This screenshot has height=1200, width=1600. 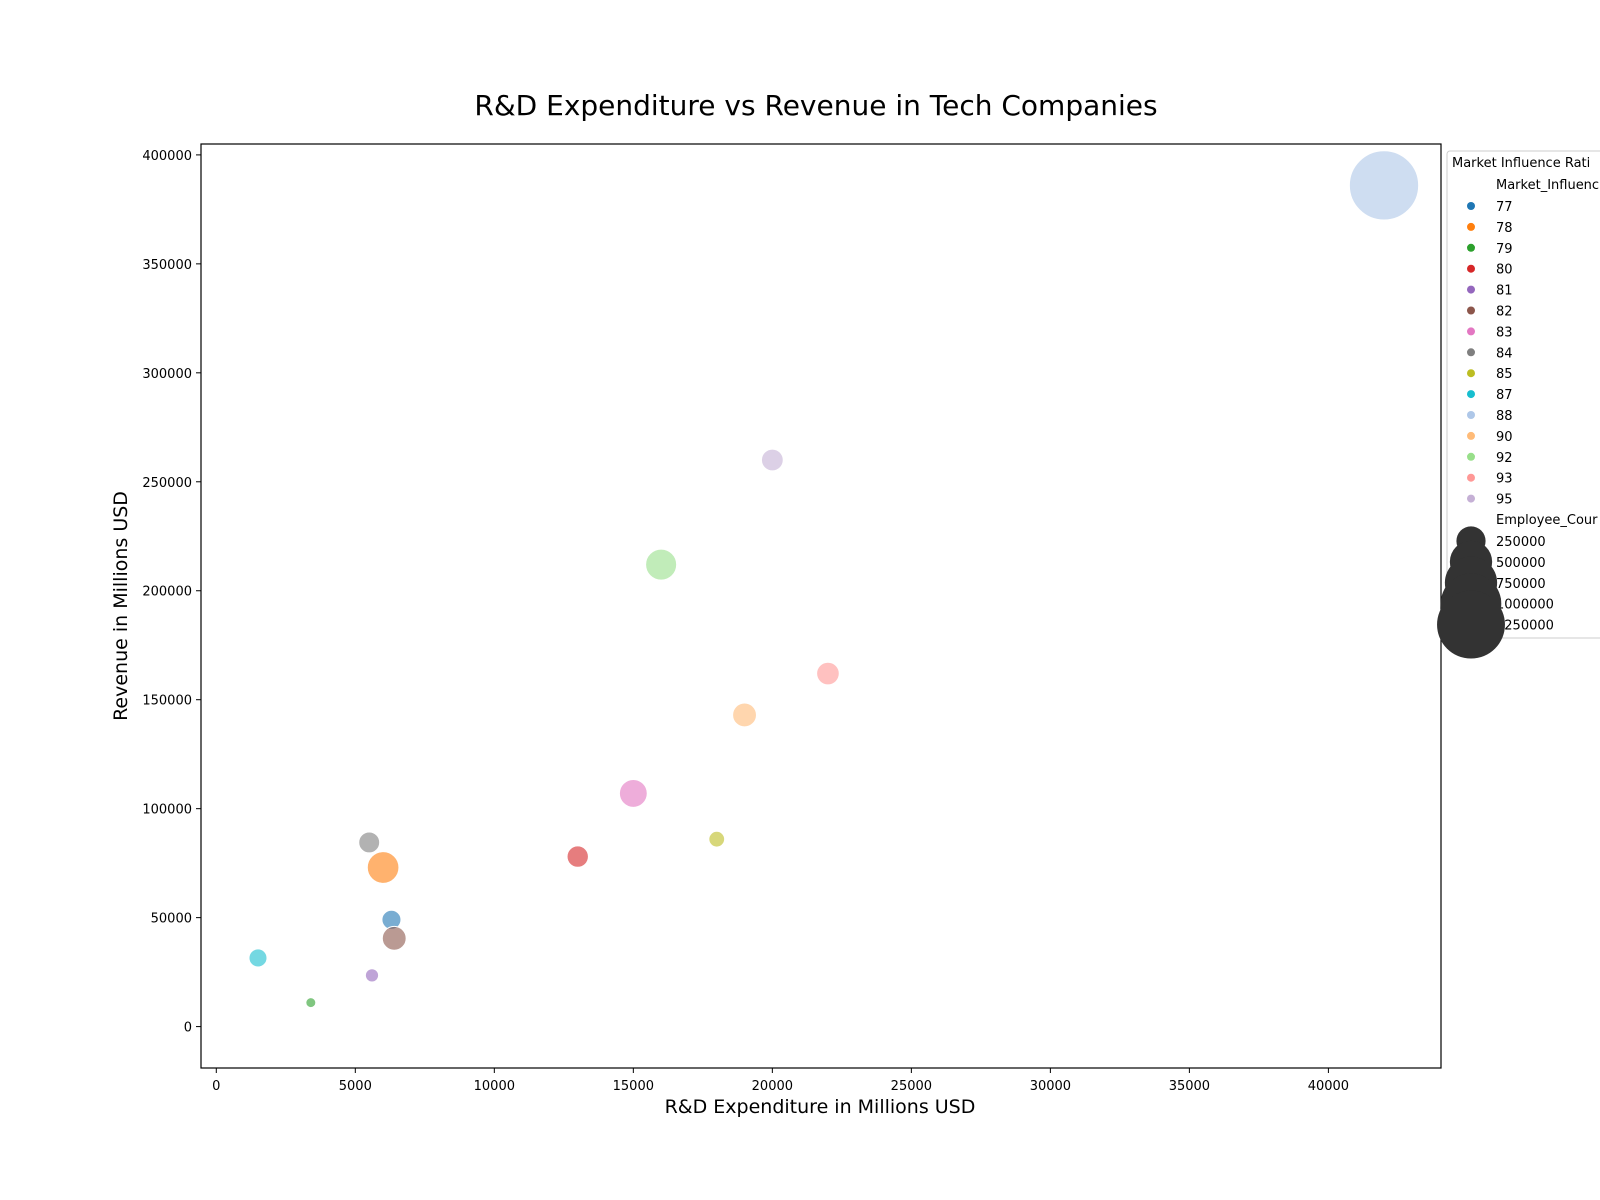 What do you see at coordinates (167, 156) in the screenshot?
I see `y-tick-label: 400000` at bounding box center [167, 156].